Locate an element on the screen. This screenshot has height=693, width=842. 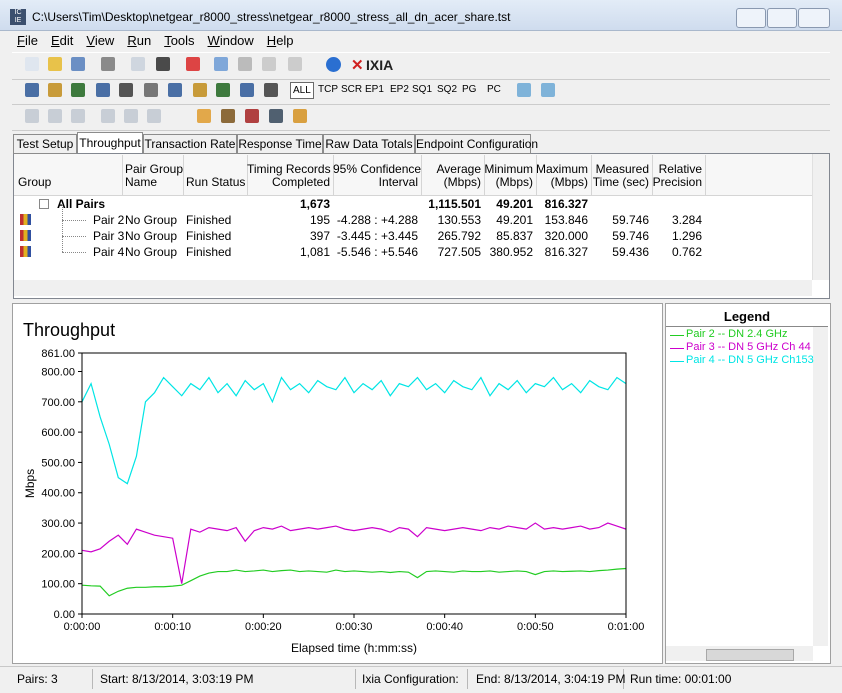
legend-title: Legend is located at coordinates (747, 316).